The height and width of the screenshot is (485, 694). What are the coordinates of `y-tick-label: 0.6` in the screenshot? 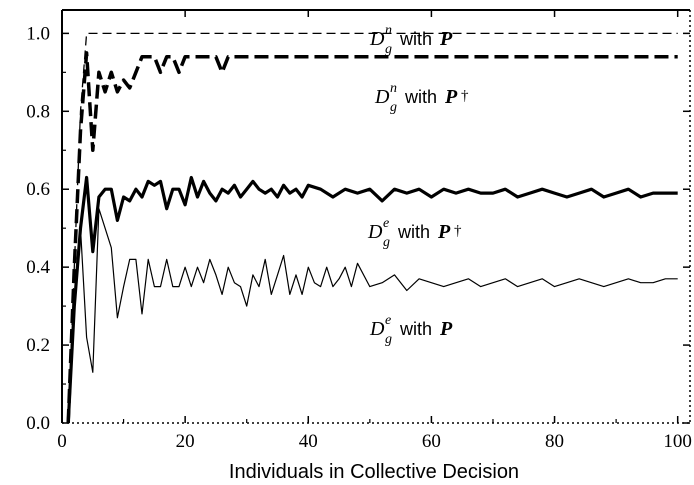 It's located at (38, 189).